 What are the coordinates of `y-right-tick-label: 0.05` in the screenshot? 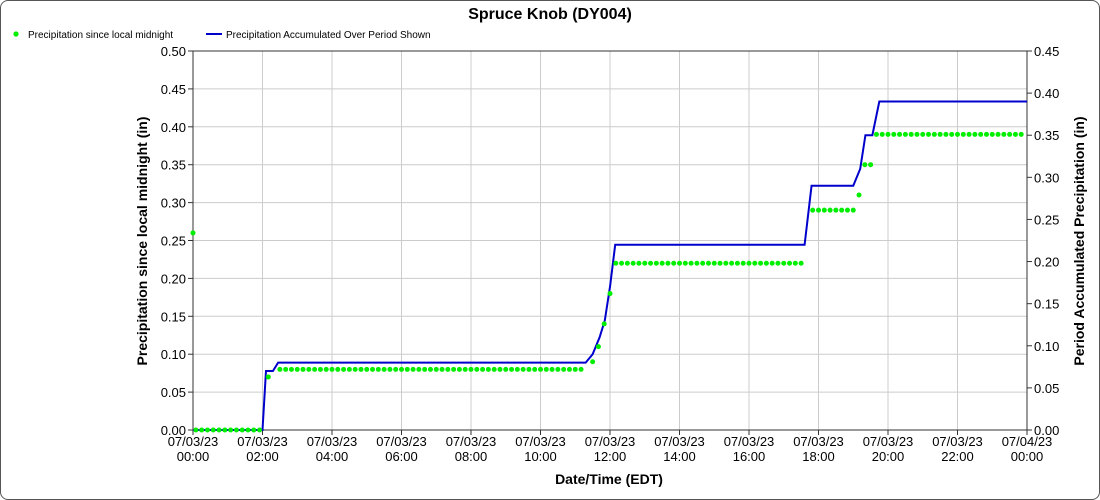 It's located at (1046, 388).